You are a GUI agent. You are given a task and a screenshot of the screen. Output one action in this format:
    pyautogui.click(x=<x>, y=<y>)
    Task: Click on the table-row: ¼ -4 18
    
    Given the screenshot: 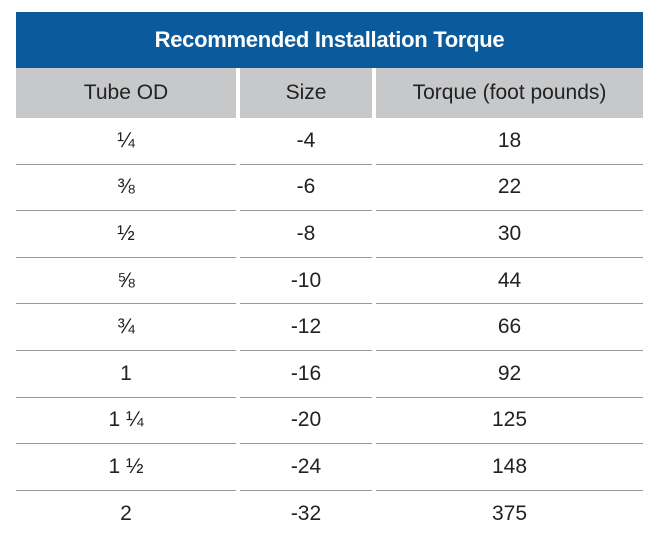 What is the action you would take?
    pyautogui.click(x=329, y=141)
    